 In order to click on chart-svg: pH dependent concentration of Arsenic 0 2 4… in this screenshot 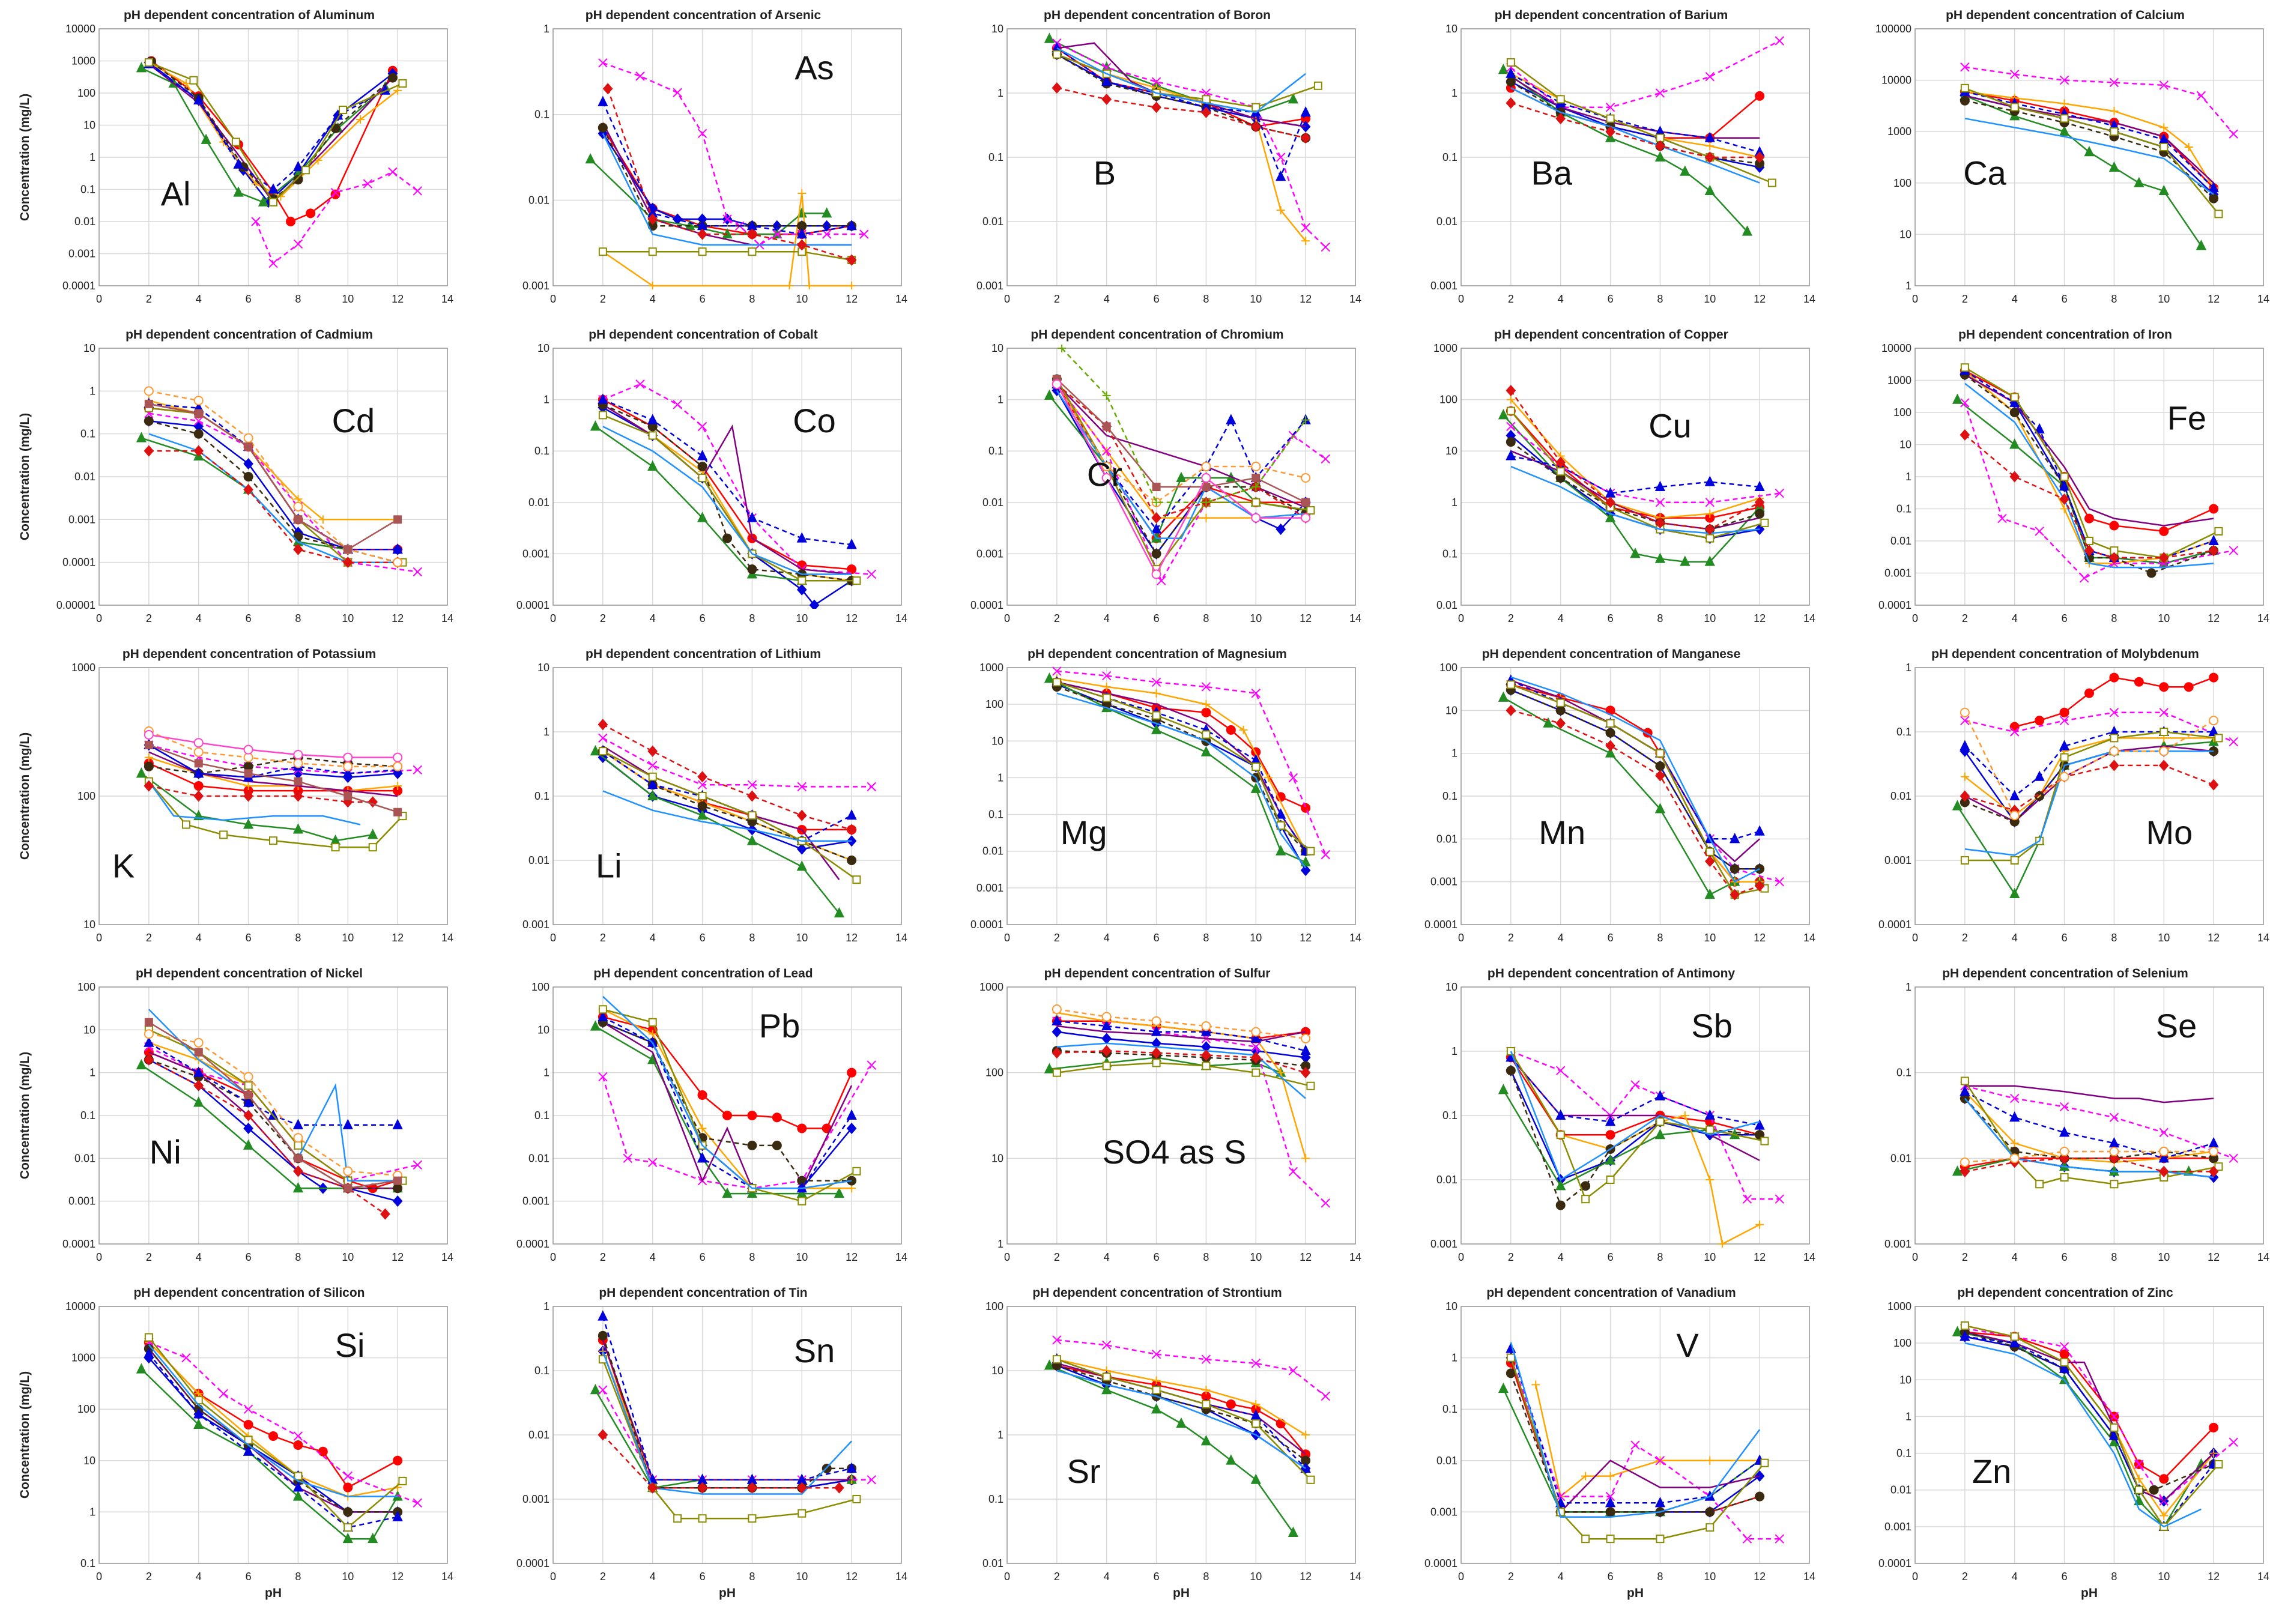, I will do `click(714, 156)`.